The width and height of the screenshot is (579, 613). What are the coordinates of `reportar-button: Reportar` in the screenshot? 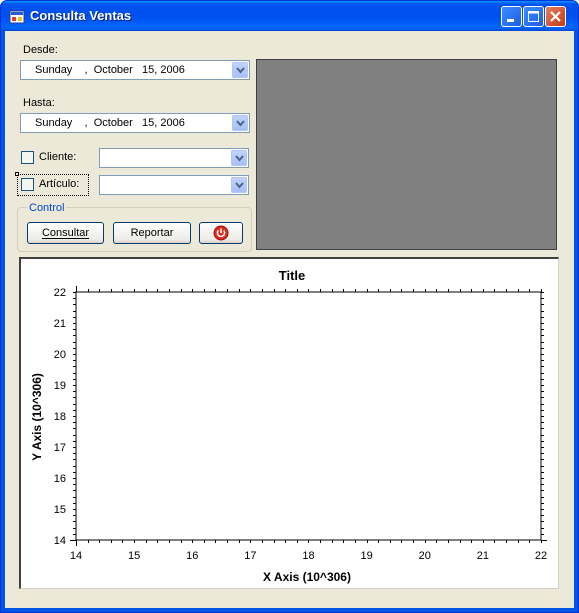 It's located at (152, 233).